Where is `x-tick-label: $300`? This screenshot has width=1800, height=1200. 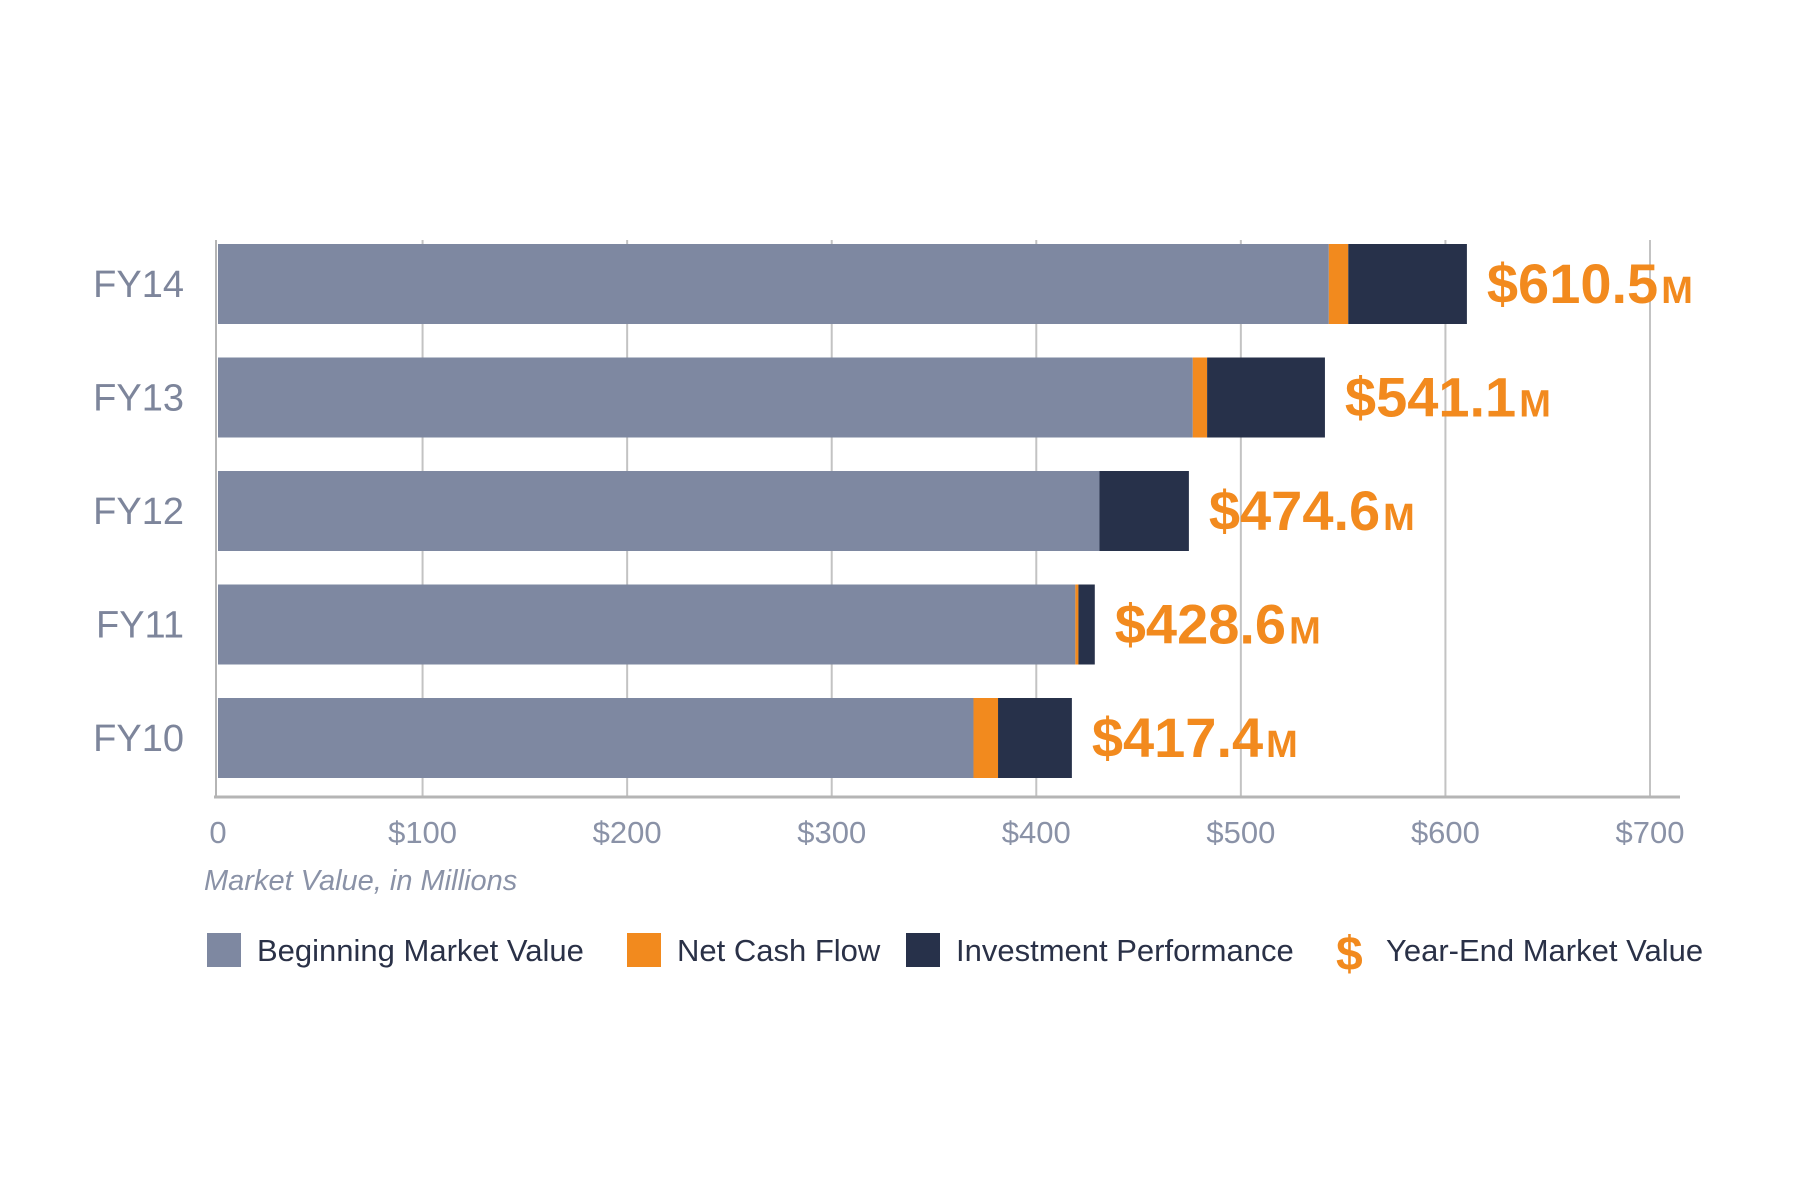
x-tick-label: $300 is located at coordinates (831, 832).